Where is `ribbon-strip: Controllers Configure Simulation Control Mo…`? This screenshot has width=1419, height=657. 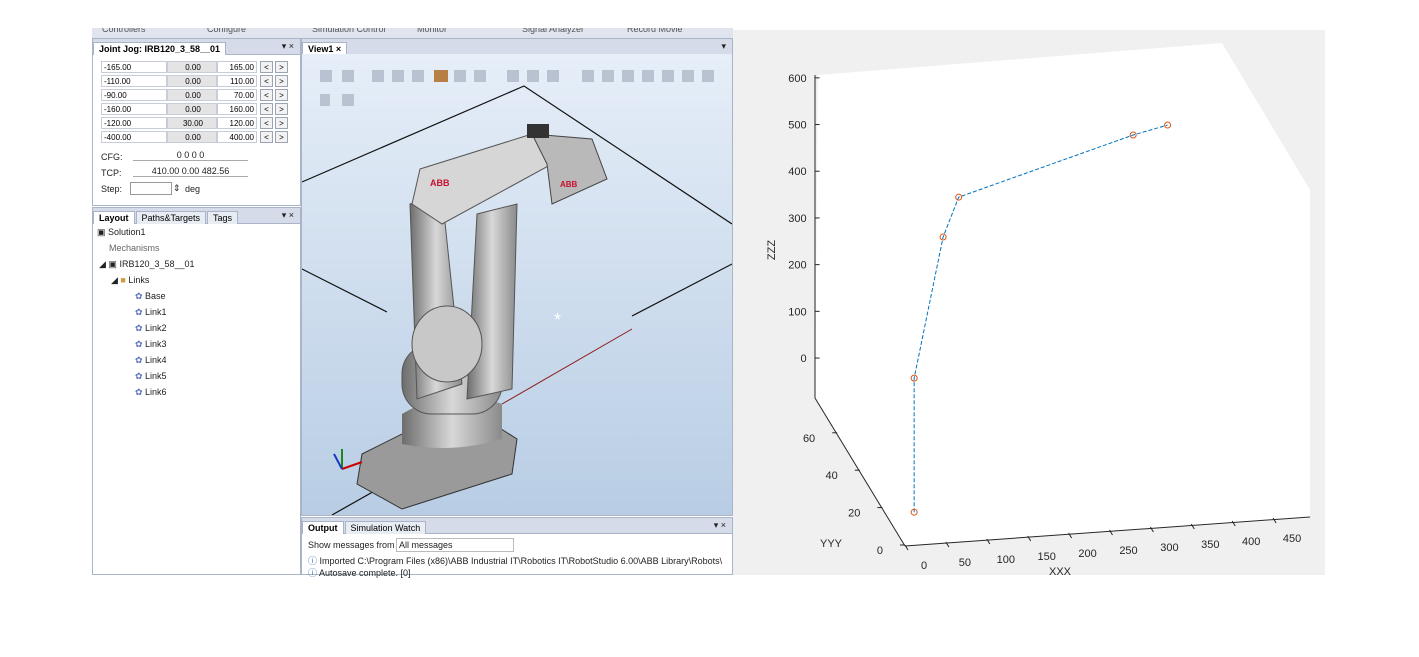
ribbon-strip: Controllers Configure Simulation Control Mo… is located at coordinates (412, 33).